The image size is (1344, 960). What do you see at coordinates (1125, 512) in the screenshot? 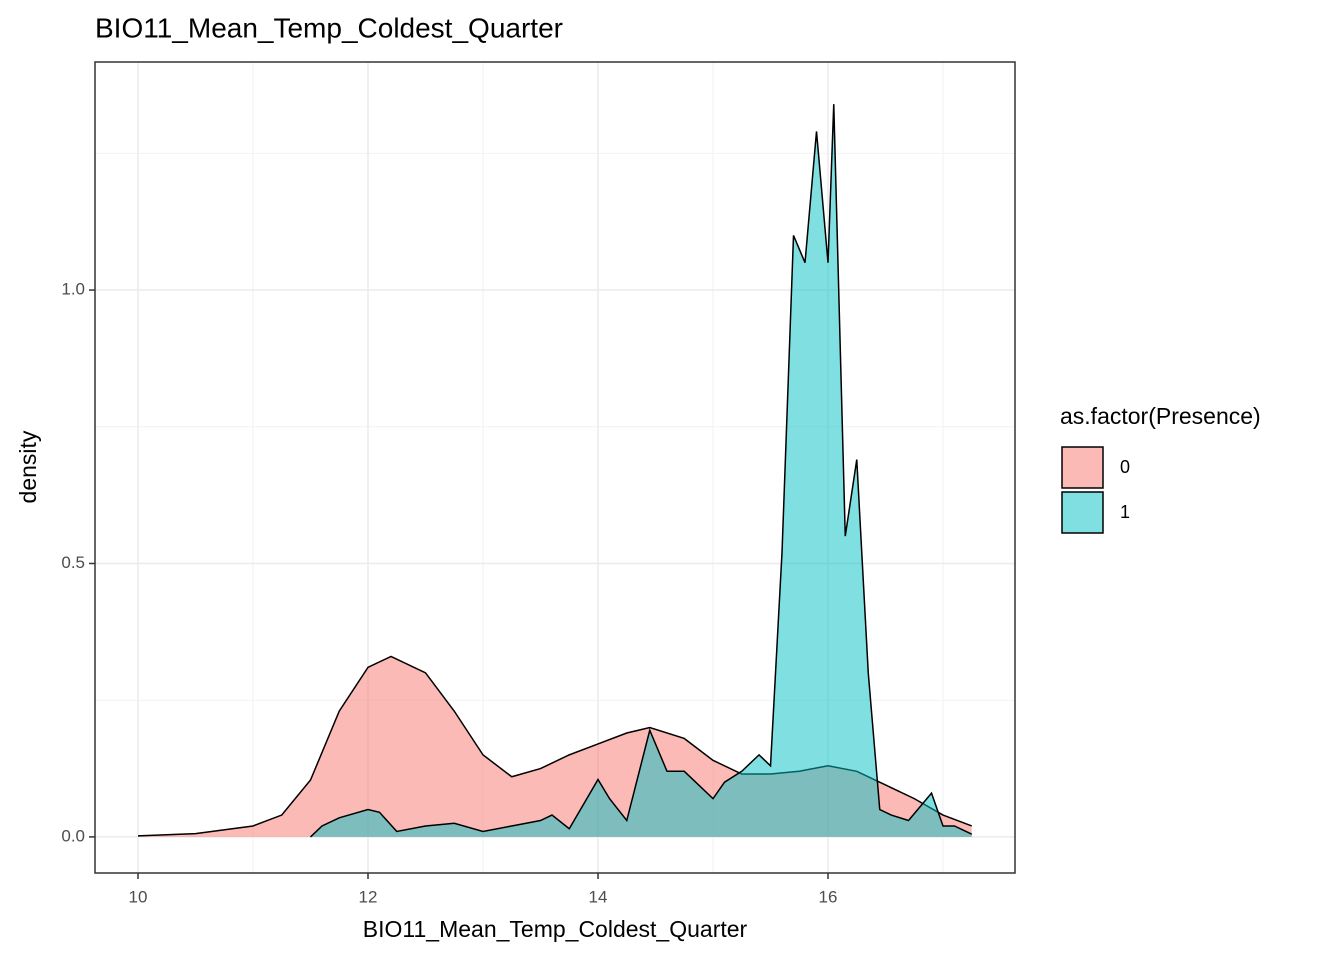
I see `legend-label: 1` at bounding box center [1125, 512].